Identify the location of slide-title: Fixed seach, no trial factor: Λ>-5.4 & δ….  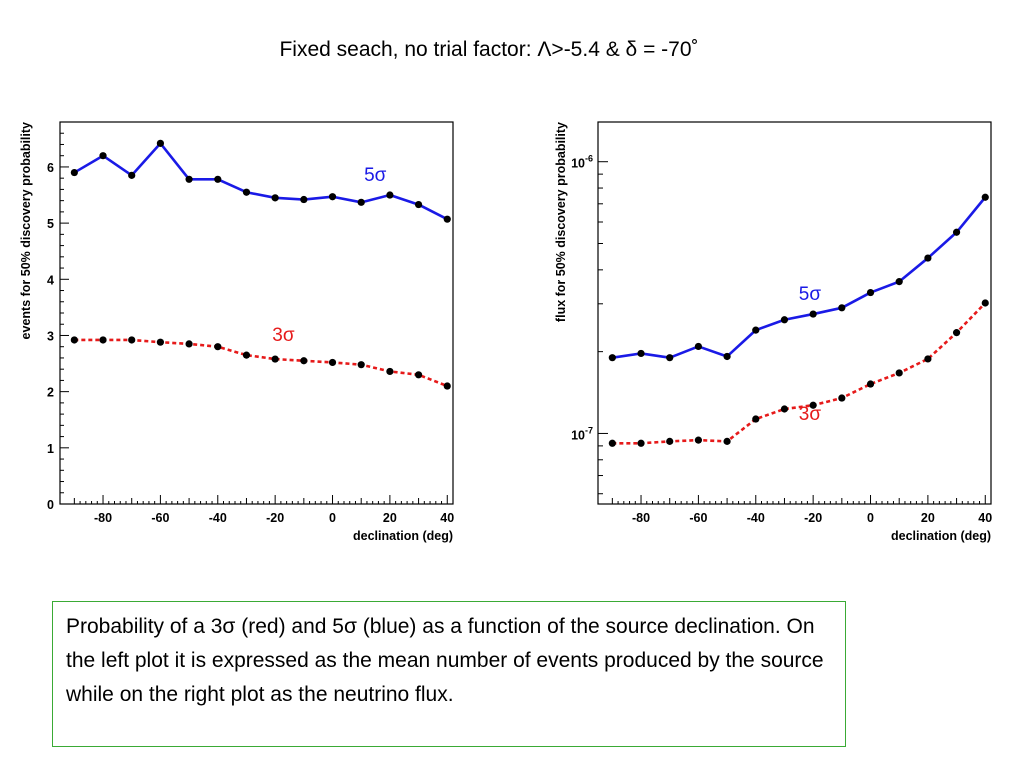
(489, 49).